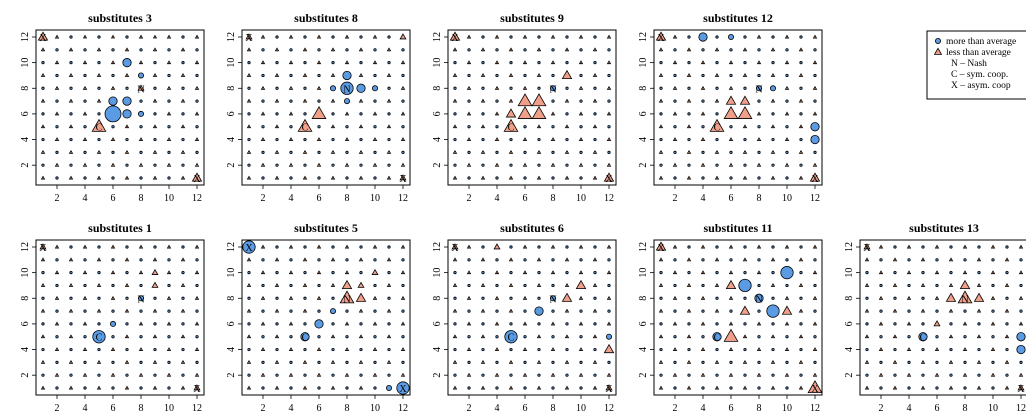 This screenshot has height=416, width=1026. I want to click on legend-label: C – sym. coop., so click(979, 75).